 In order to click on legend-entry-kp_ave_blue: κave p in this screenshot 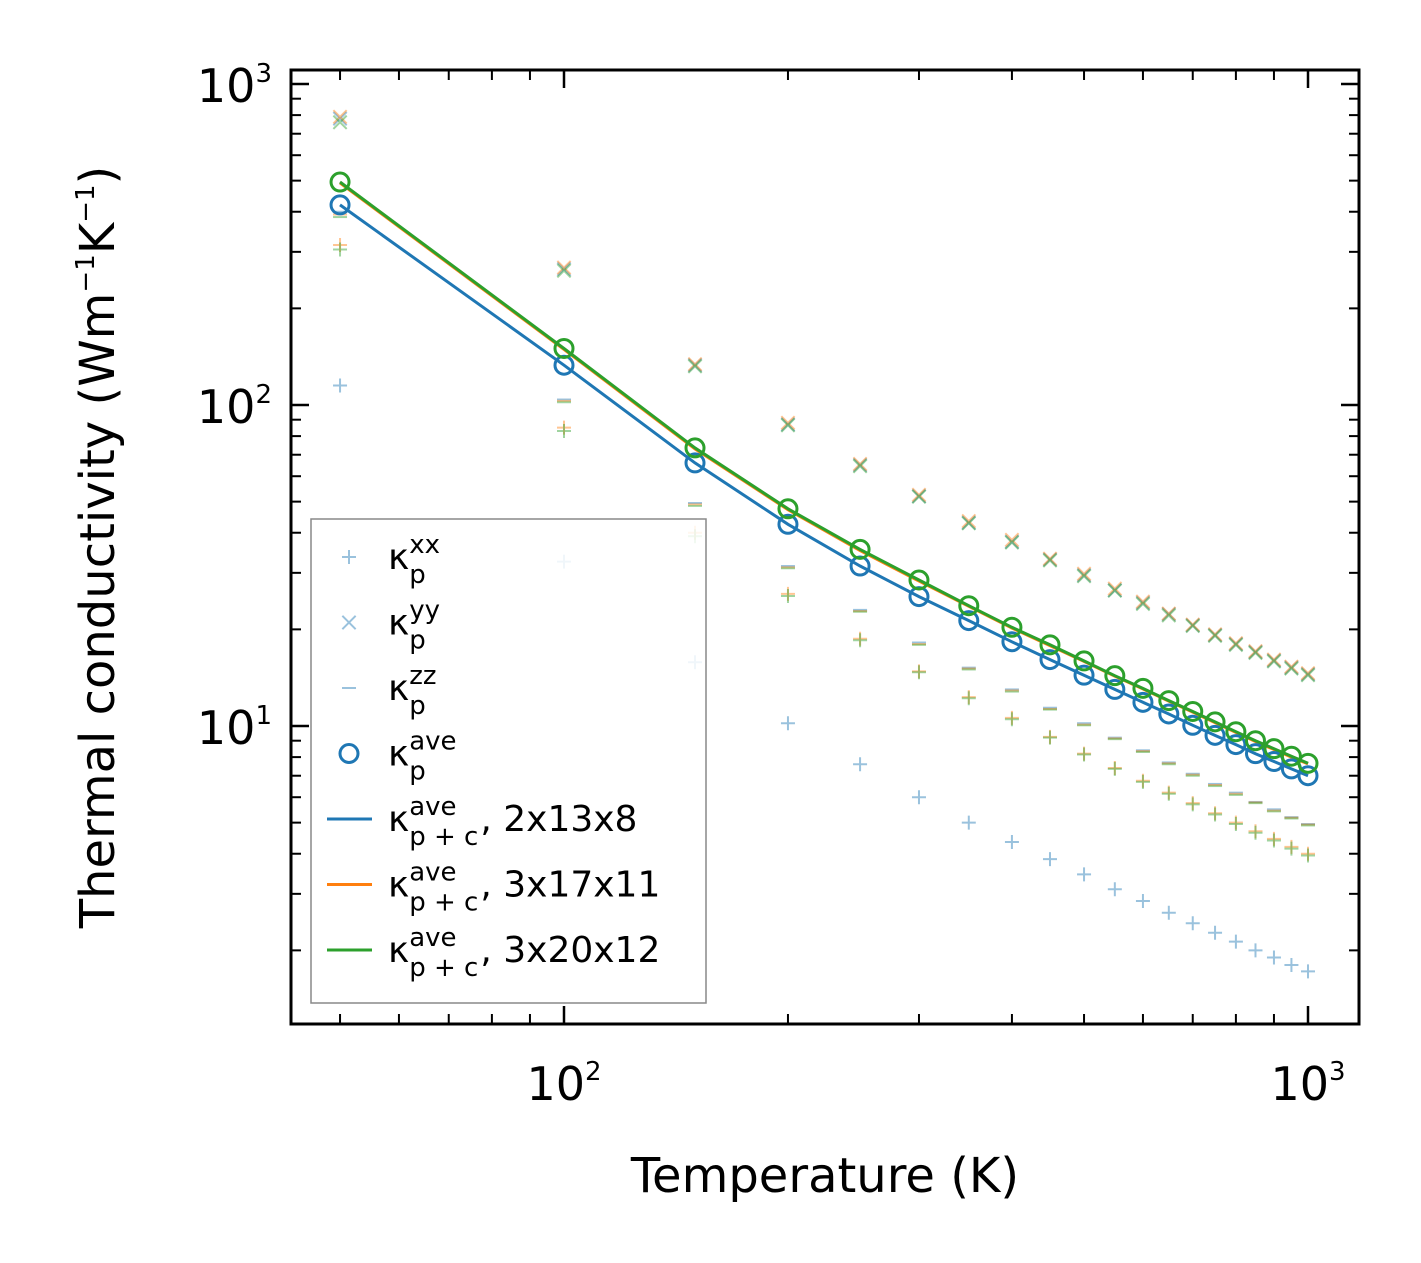, I will do `click(397, 757)`.